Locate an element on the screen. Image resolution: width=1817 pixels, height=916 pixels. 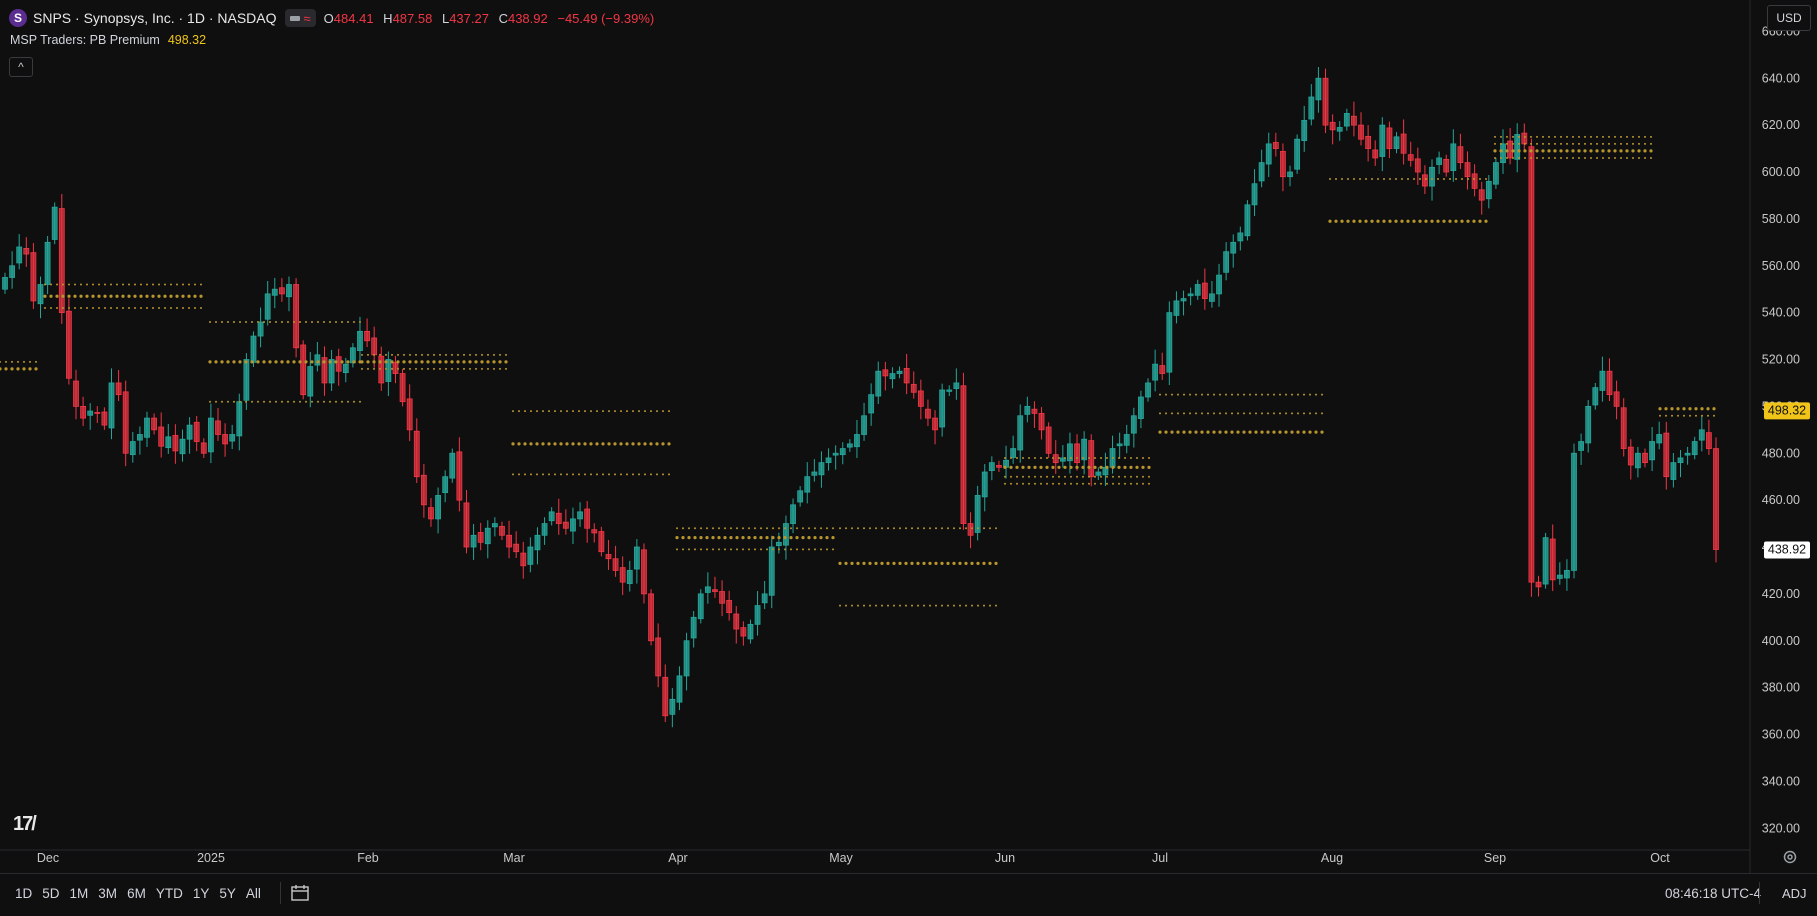
range-5y: 5Y is located at coordinates (227, 893).